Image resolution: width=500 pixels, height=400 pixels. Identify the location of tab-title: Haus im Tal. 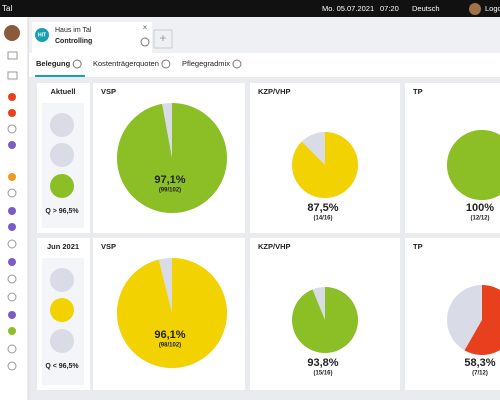
(73, 30).